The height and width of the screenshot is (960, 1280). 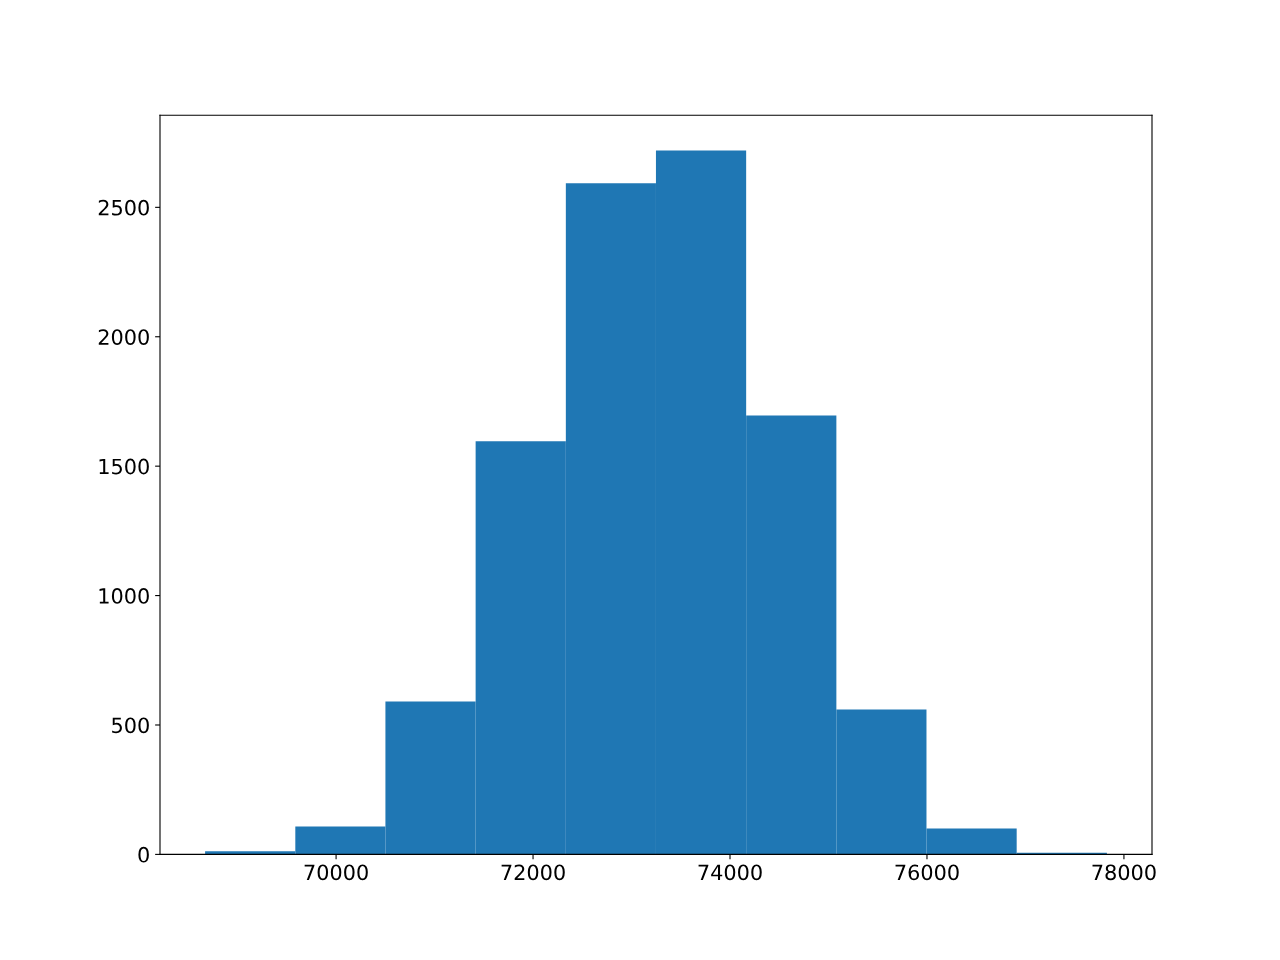 What do you see at coordinates (1124, 872) in the screenshot?
I see `x-tick-label: 78000` at bounding box center [1124, 872].